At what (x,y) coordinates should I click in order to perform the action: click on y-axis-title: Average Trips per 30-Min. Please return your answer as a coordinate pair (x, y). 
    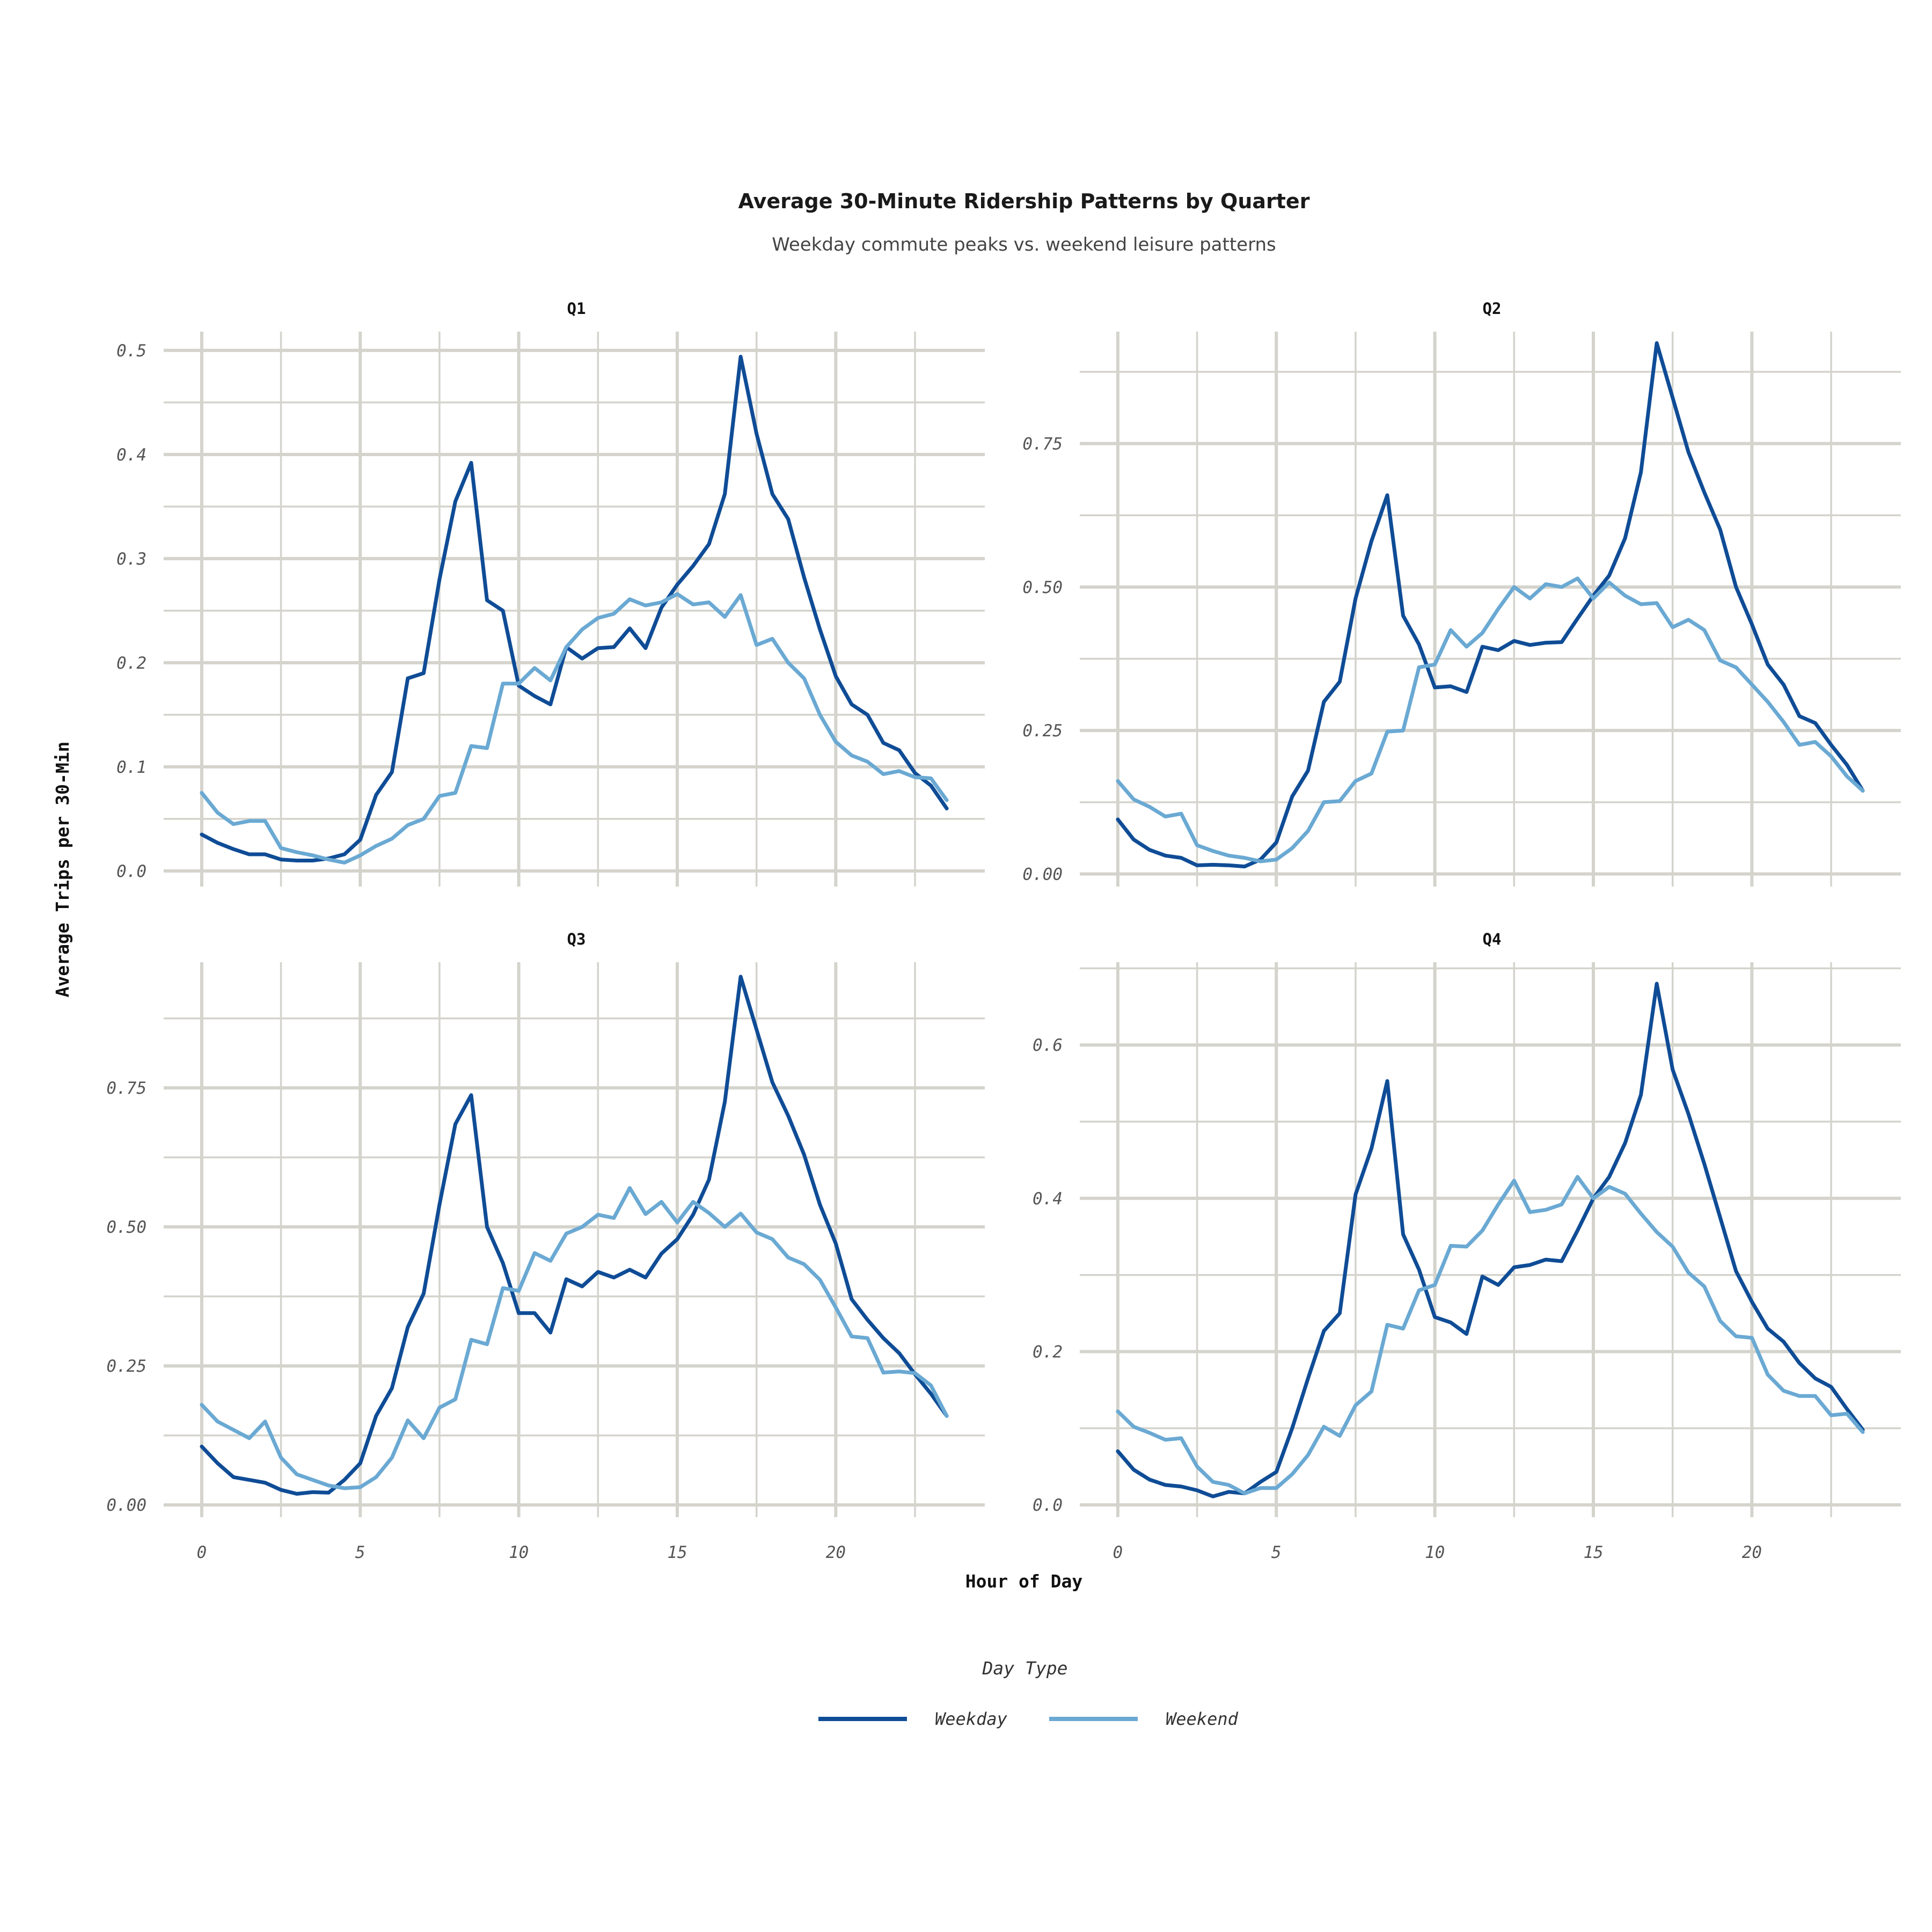
    Looking at the image, I should click on (62, 870).